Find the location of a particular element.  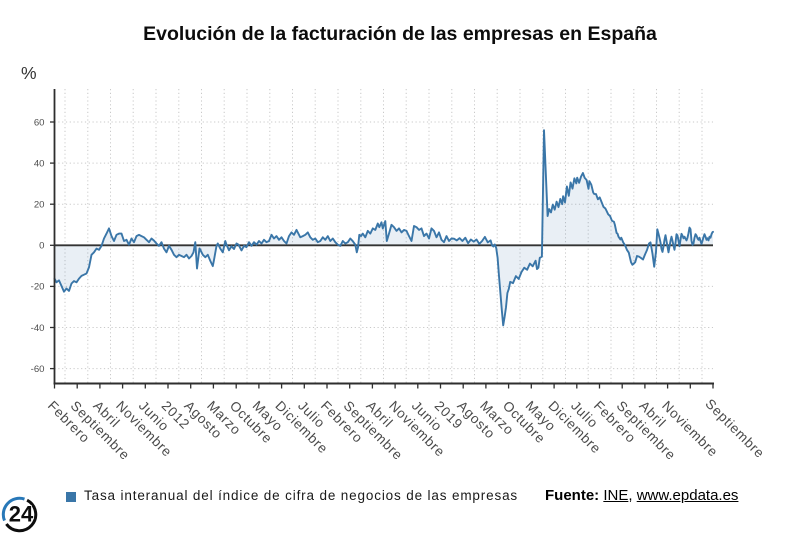

svg-text: -40 is located at coordinates (38, 328).